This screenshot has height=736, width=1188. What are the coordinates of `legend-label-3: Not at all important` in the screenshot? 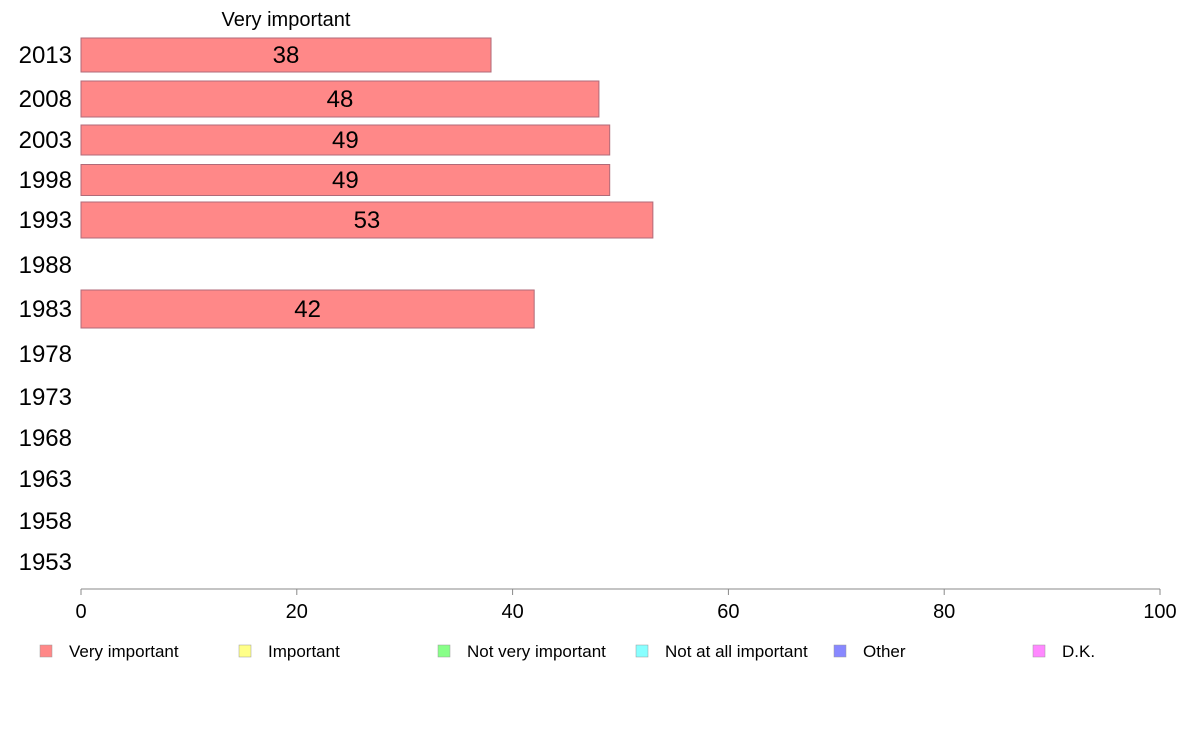 It's located at (736, 651).